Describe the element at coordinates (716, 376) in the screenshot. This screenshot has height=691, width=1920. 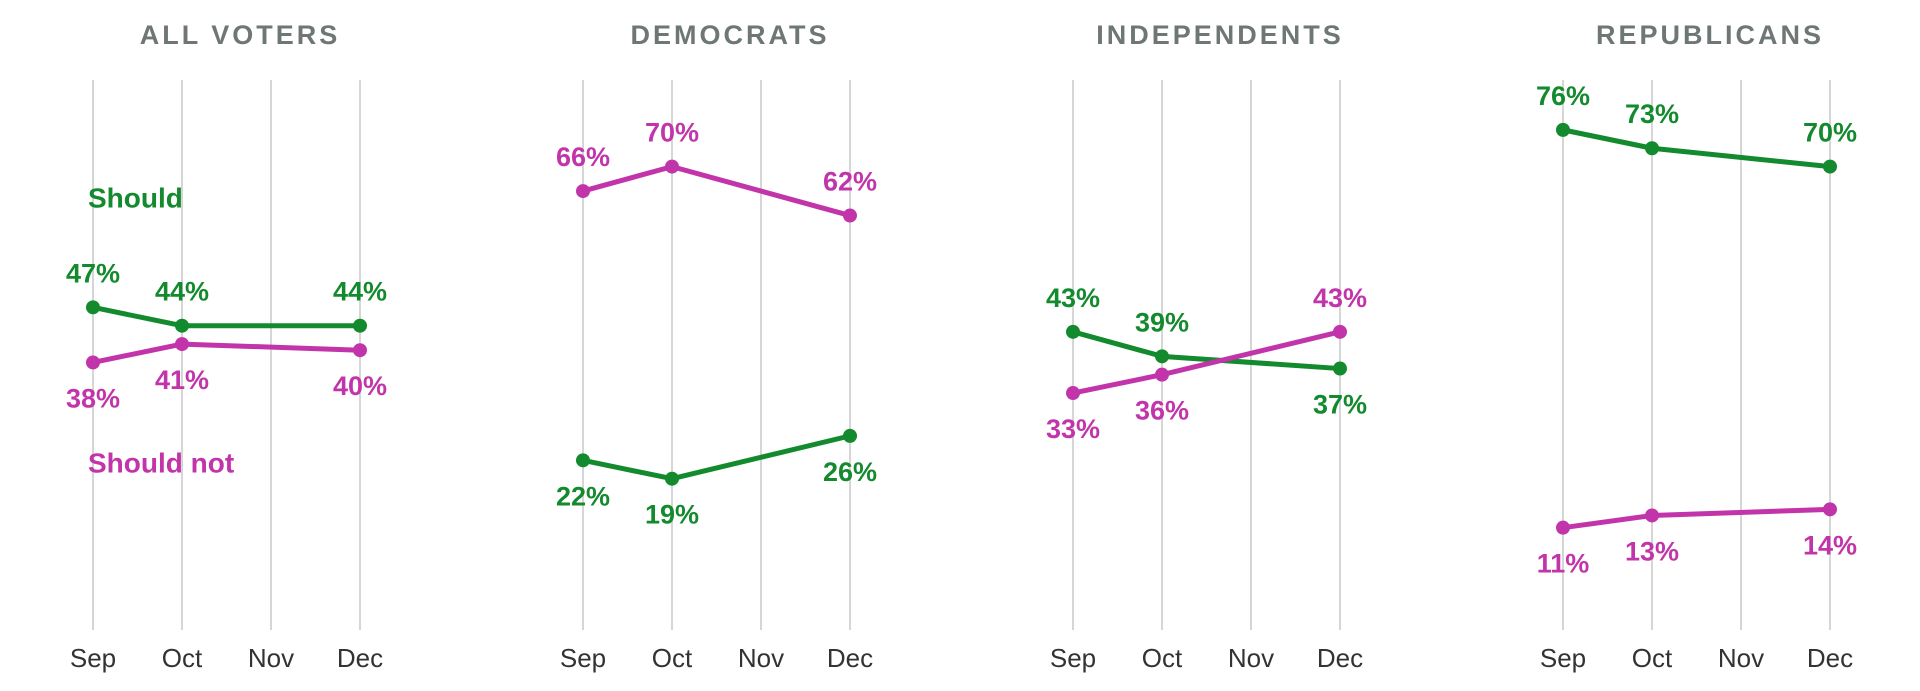
I see `plot-democrats: Sep Oct Nov Dec 22% 19% 26% 66% 70% 62%` at that location.